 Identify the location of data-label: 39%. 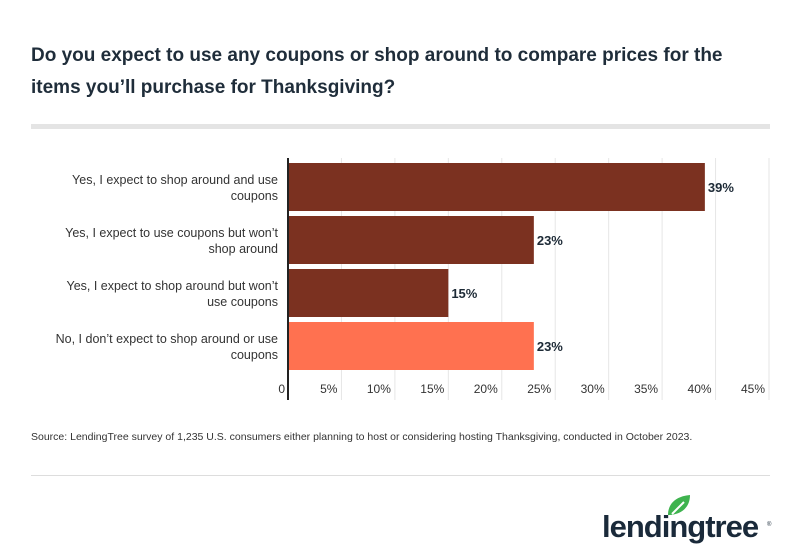
(721, 187).